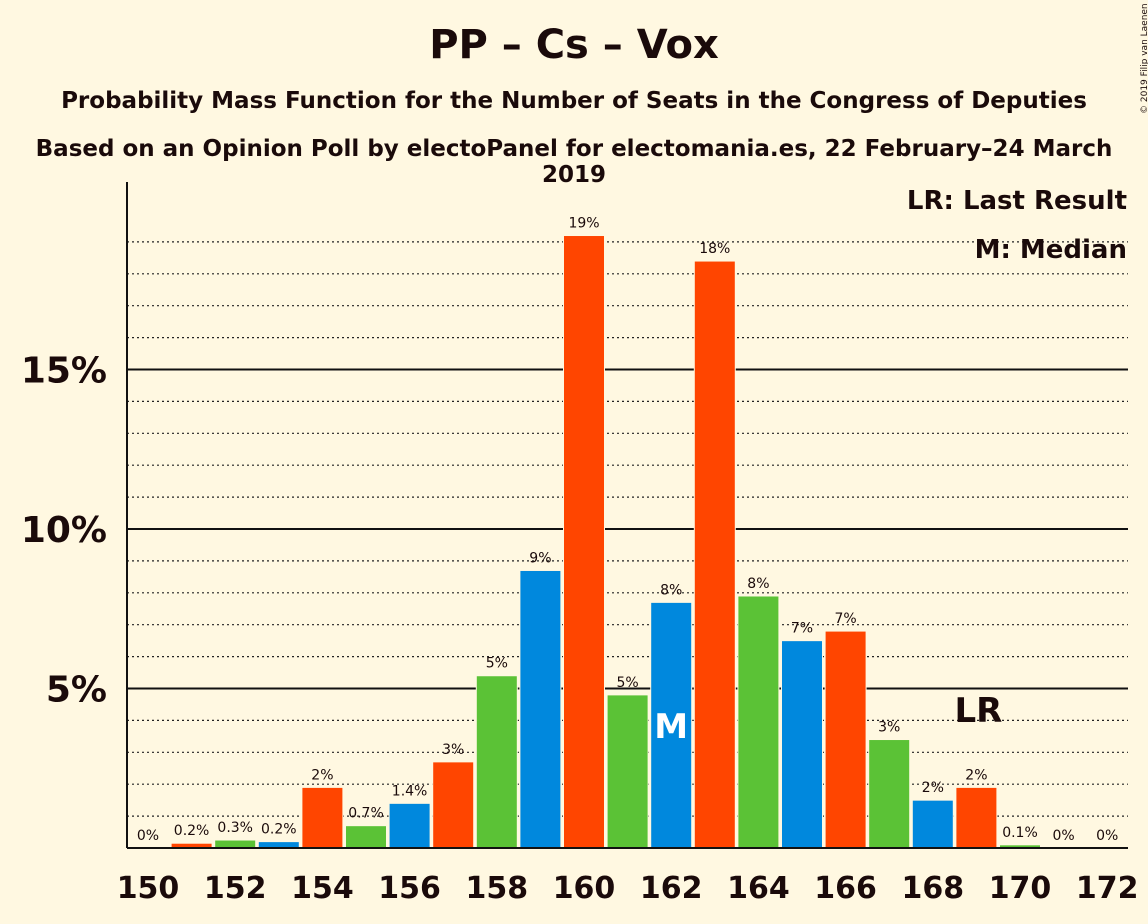  Describe the element at coordinates (410, 791) in the screenshot. I see `data-label-156: 1.4%` at that location.